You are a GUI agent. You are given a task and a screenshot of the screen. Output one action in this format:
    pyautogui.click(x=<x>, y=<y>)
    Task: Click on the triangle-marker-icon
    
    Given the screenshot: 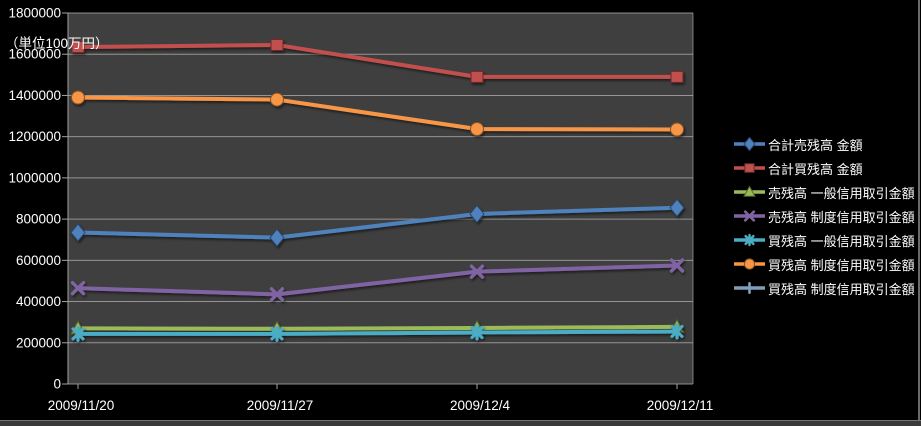 What is the action you would take?
    pyautogui.click(x=749, y=191)
    